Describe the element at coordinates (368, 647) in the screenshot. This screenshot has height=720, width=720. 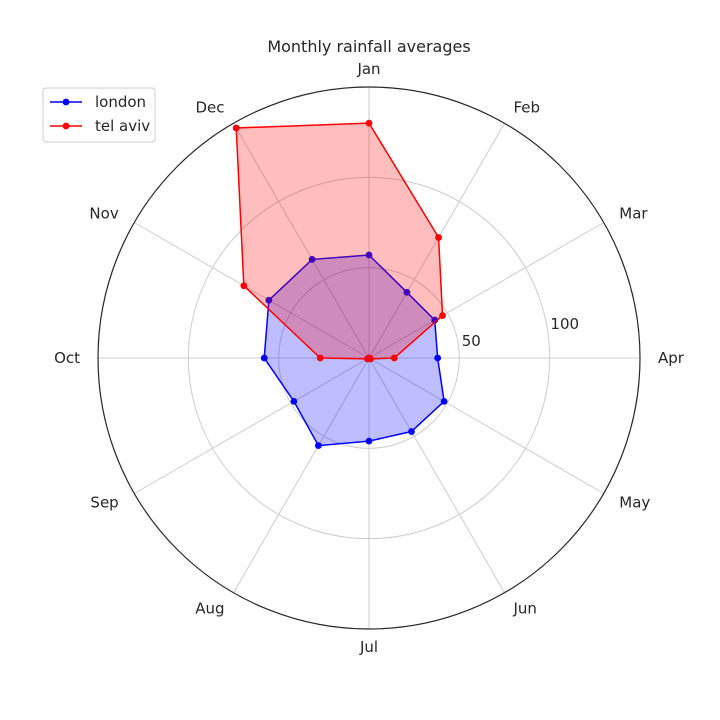
I see `month-label-jul: Jul` at that location.